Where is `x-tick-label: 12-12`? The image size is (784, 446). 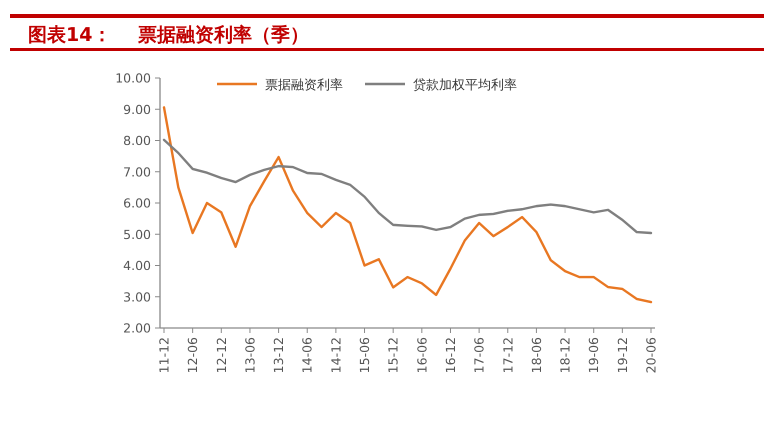 x-tick-label: 12-12 is located at coordinates (221, 355).